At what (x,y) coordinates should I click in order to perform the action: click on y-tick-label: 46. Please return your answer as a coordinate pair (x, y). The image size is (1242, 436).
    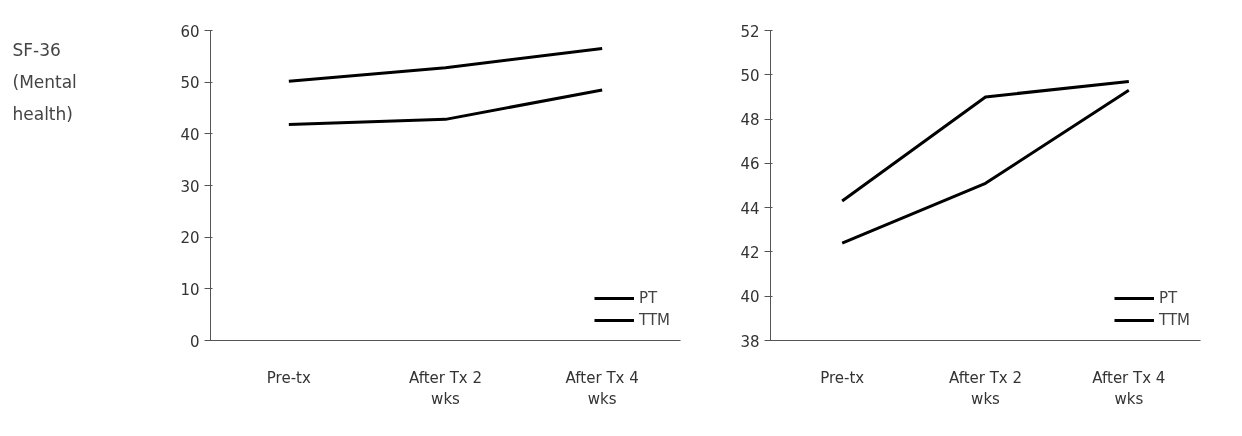
    Looking at the image, I should click on (750, 164).